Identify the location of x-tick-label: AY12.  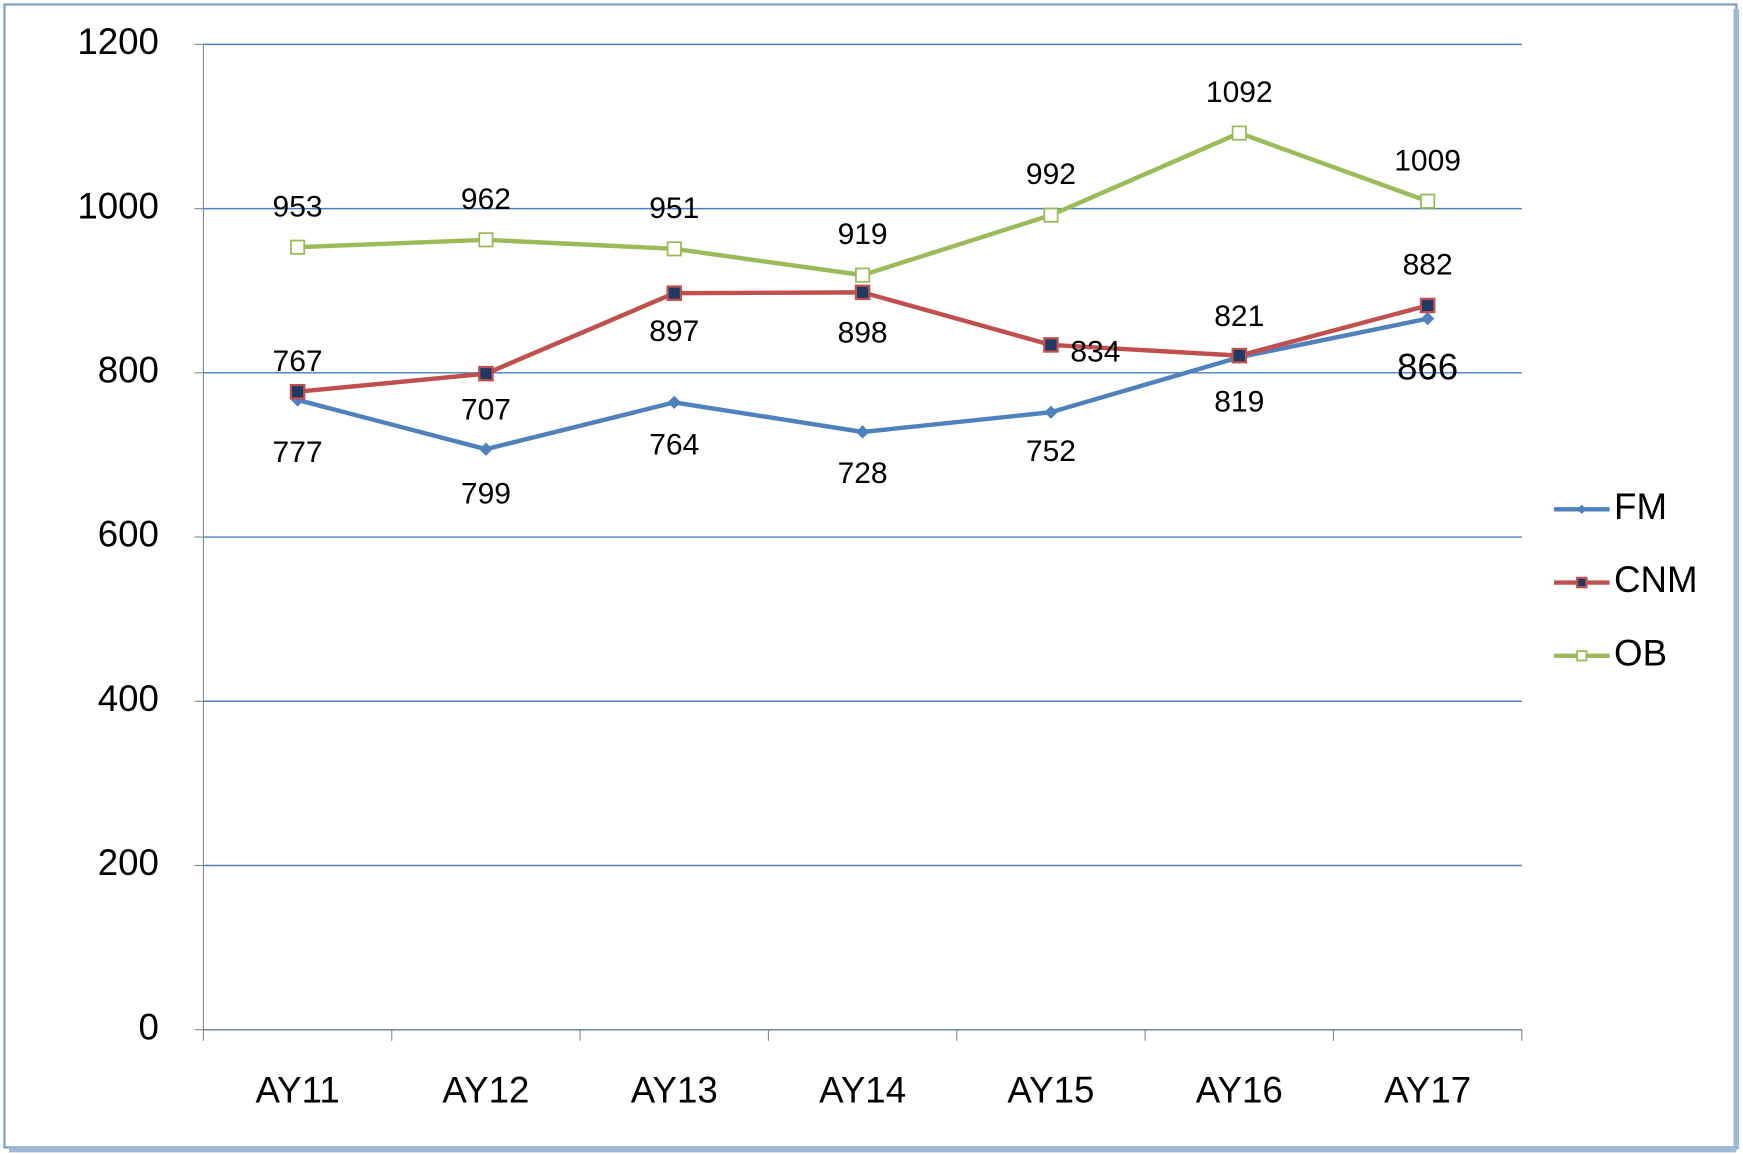
(485, 1090).